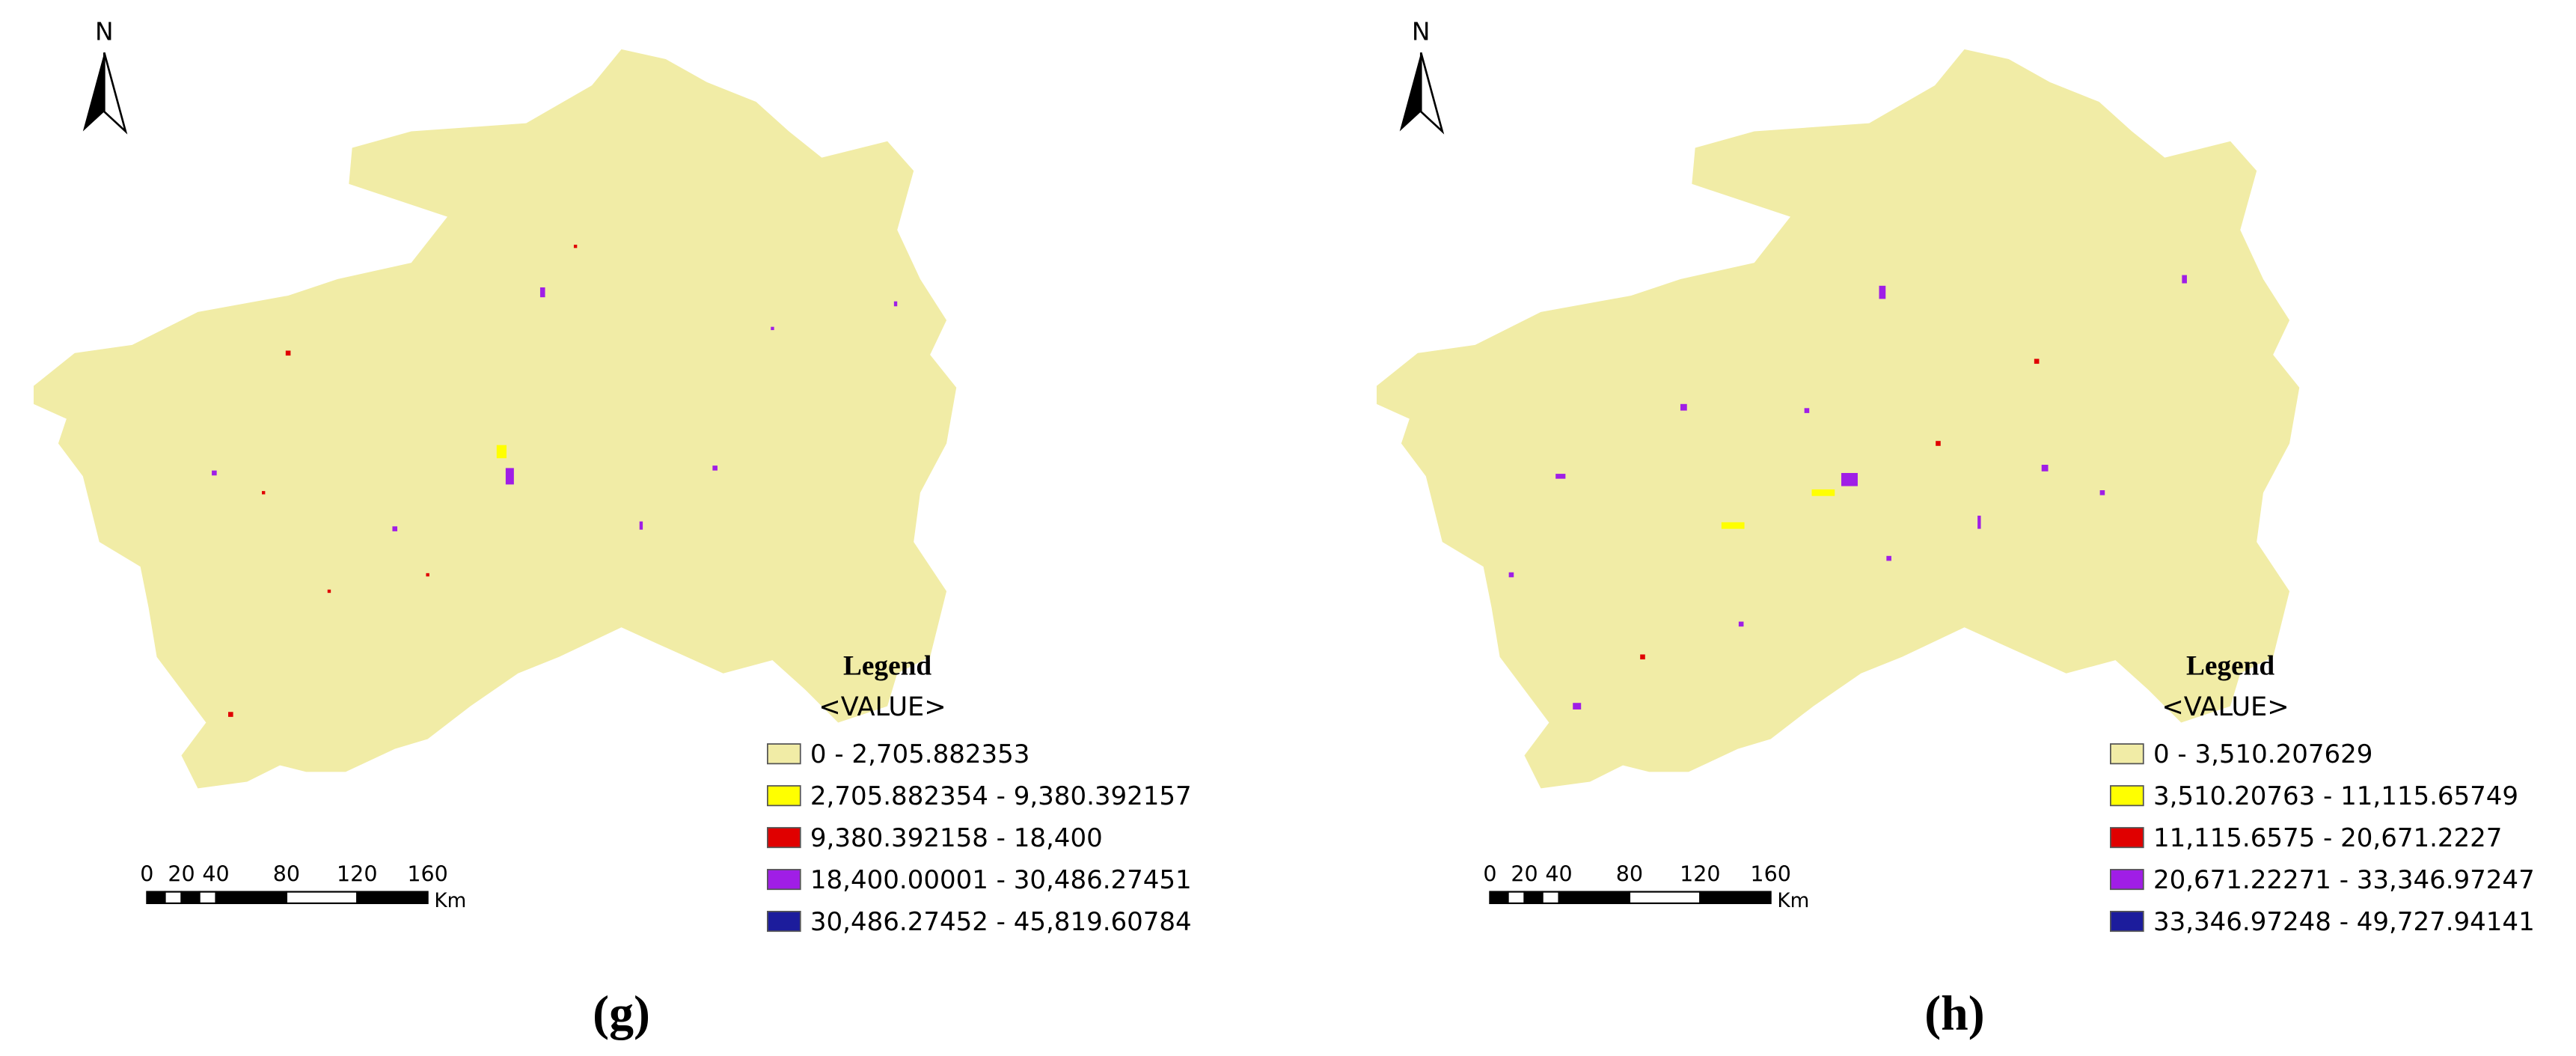 This screenshot has width=2576, height=1056. What do you see at coordinates (1954, 1014) in the screenshot?
I see `panel-caption: (h)` at bounding box center [1954, 1014].